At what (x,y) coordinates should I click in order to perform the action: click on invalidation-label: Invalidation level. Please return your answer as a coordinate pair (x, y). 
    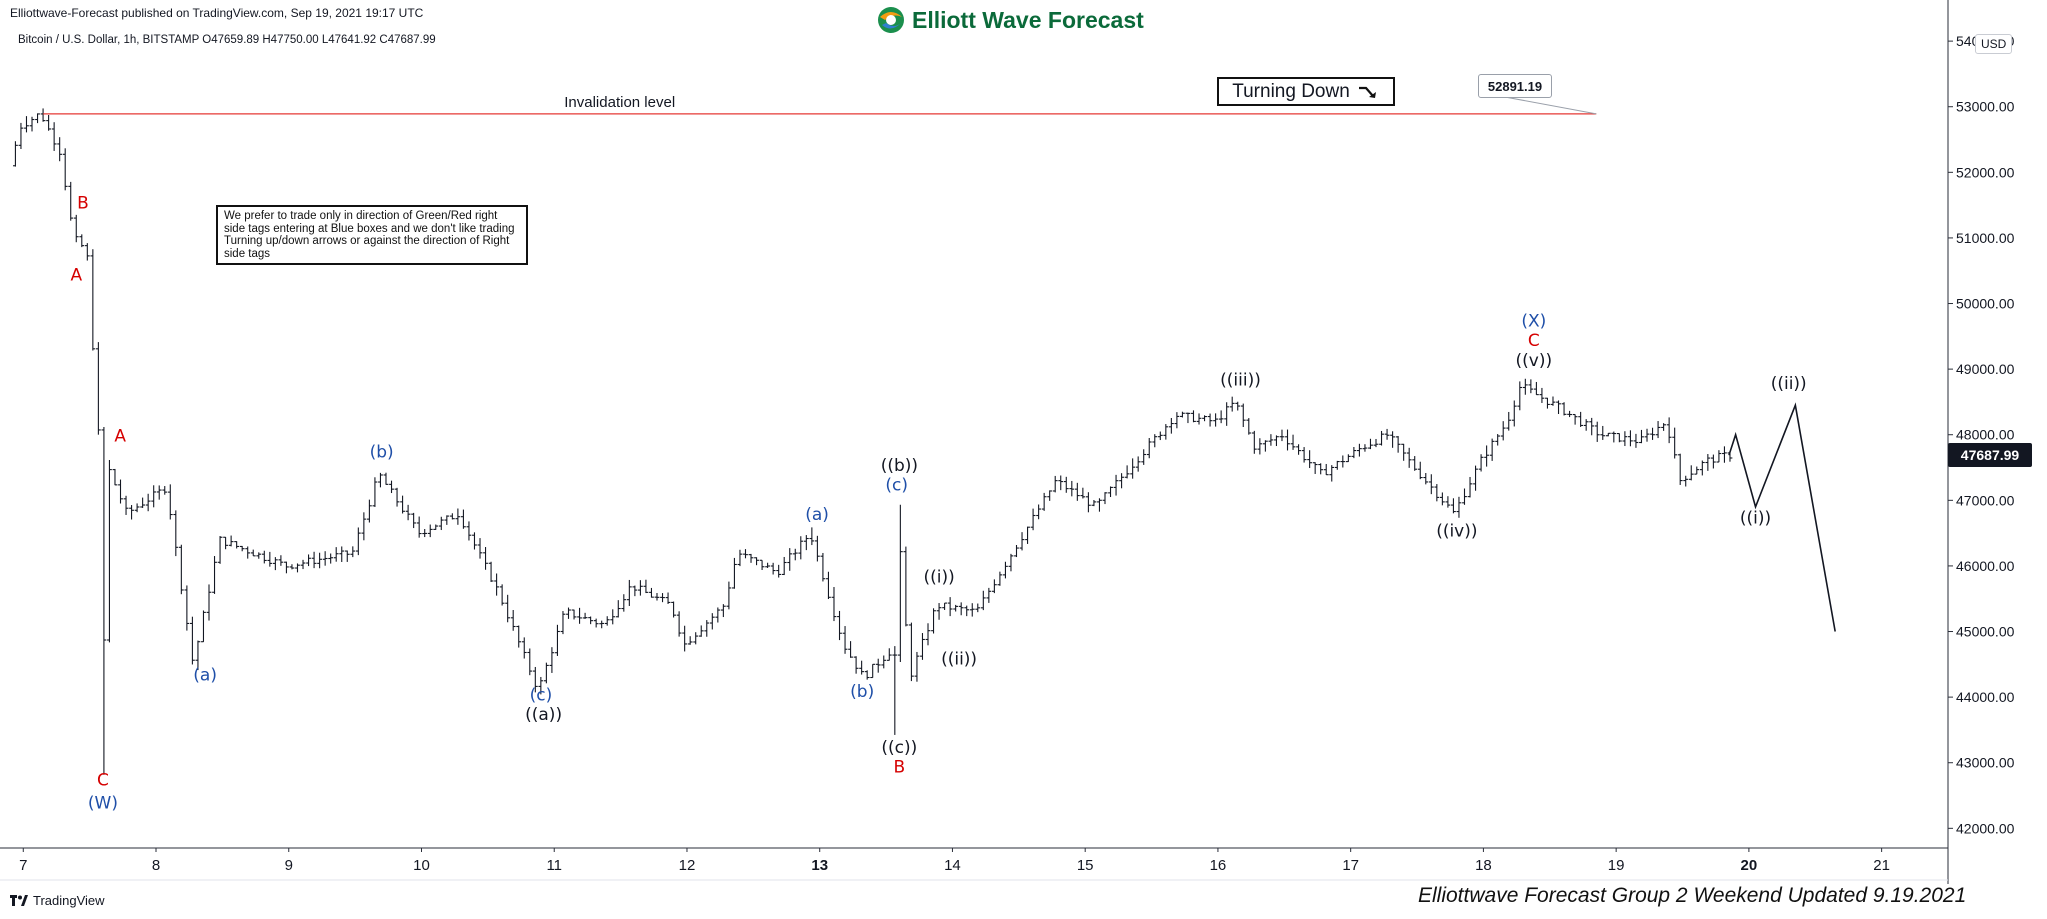
    Looking at the image, I should click on (619, 102).